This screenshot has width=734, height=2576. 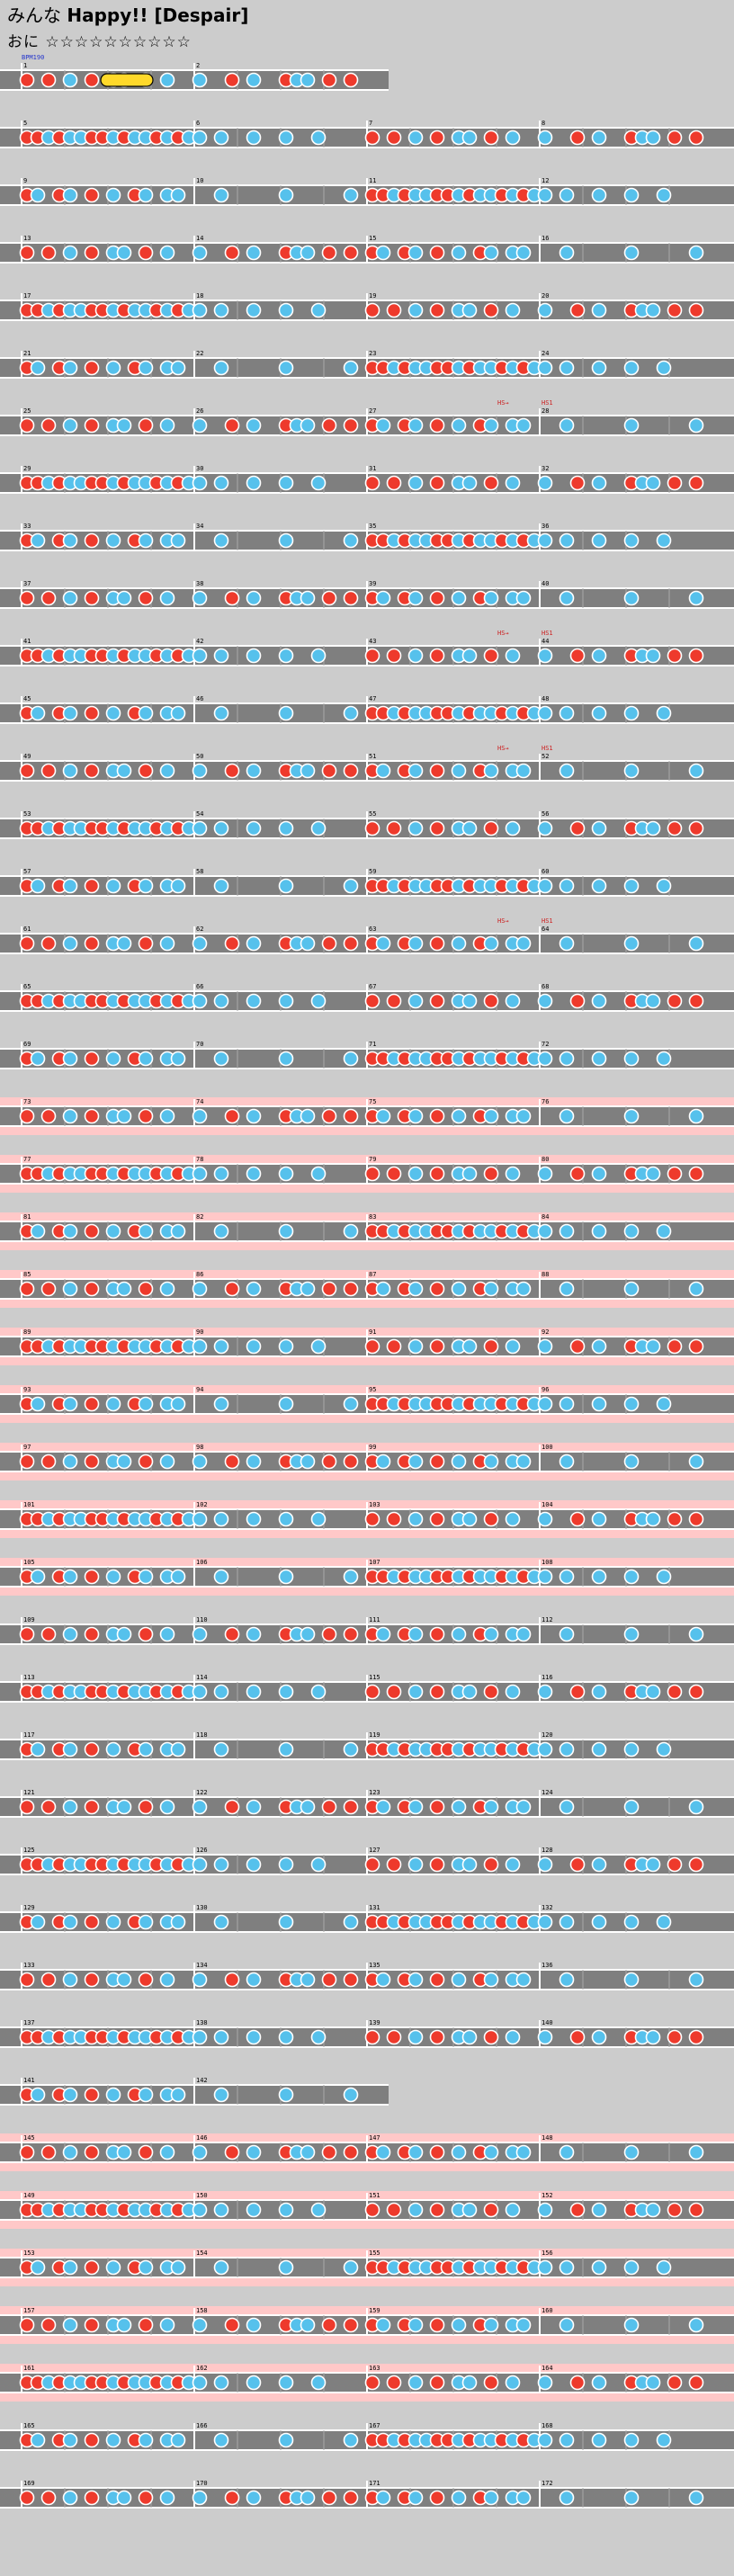 I want to click on measure-number: 71, so click(x=372, y=1044).